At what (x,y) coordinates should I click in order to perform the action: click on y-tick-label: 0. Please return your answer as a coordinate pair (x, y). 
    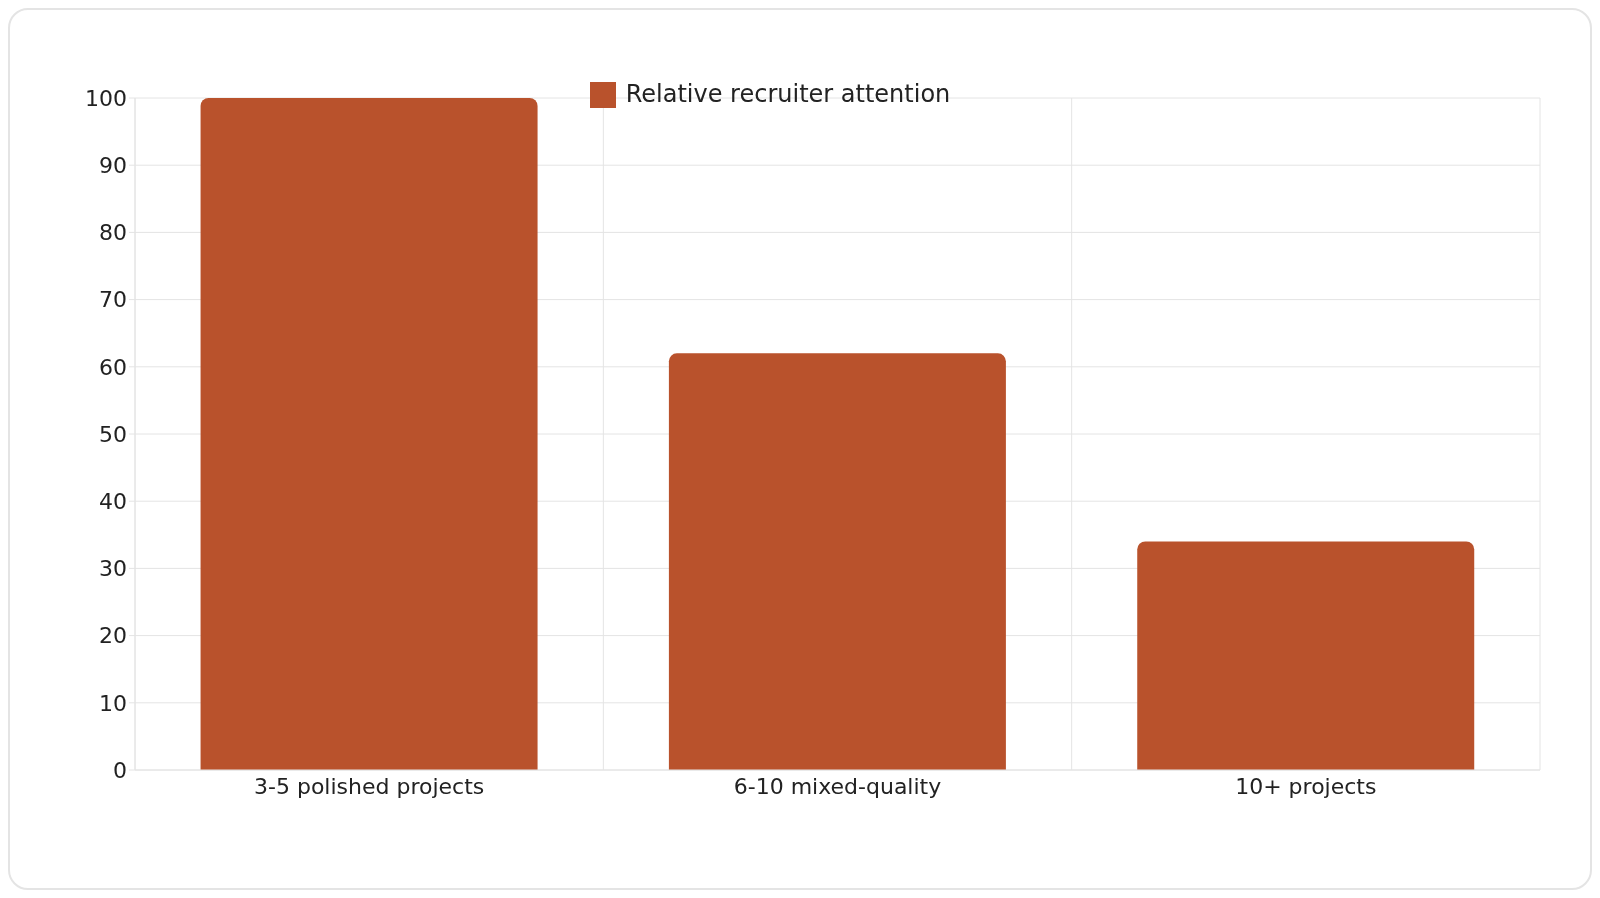
    Looking at the image, I should click on (120, 770).